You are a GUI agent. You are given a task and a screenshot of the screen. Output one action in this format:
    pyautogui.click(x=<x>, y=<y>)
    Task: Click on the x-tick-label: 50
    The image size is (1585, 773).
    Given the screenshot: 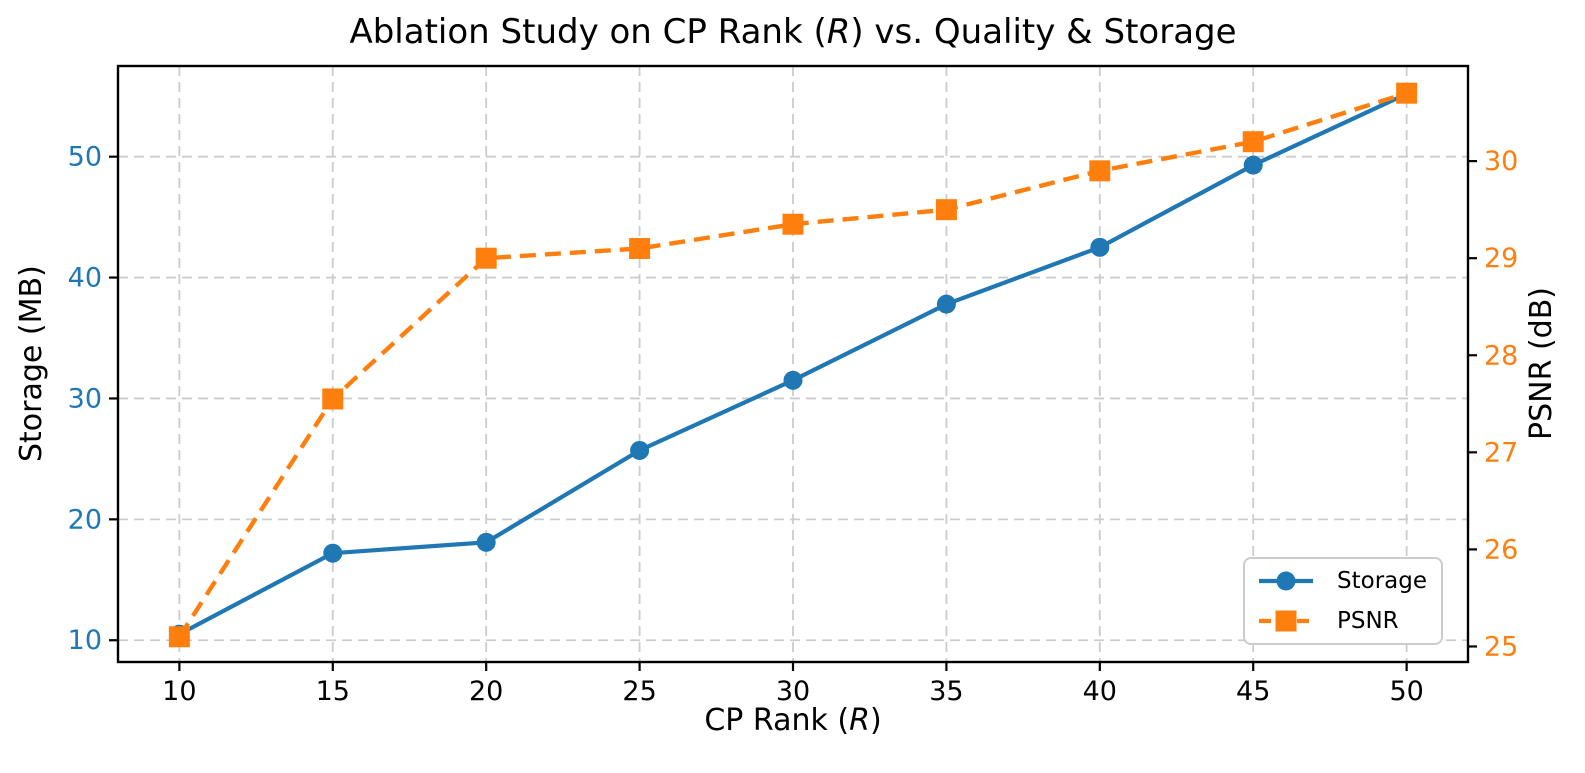 What is the action you would take?
    pyautogui.click(x=1406, y=691)
    